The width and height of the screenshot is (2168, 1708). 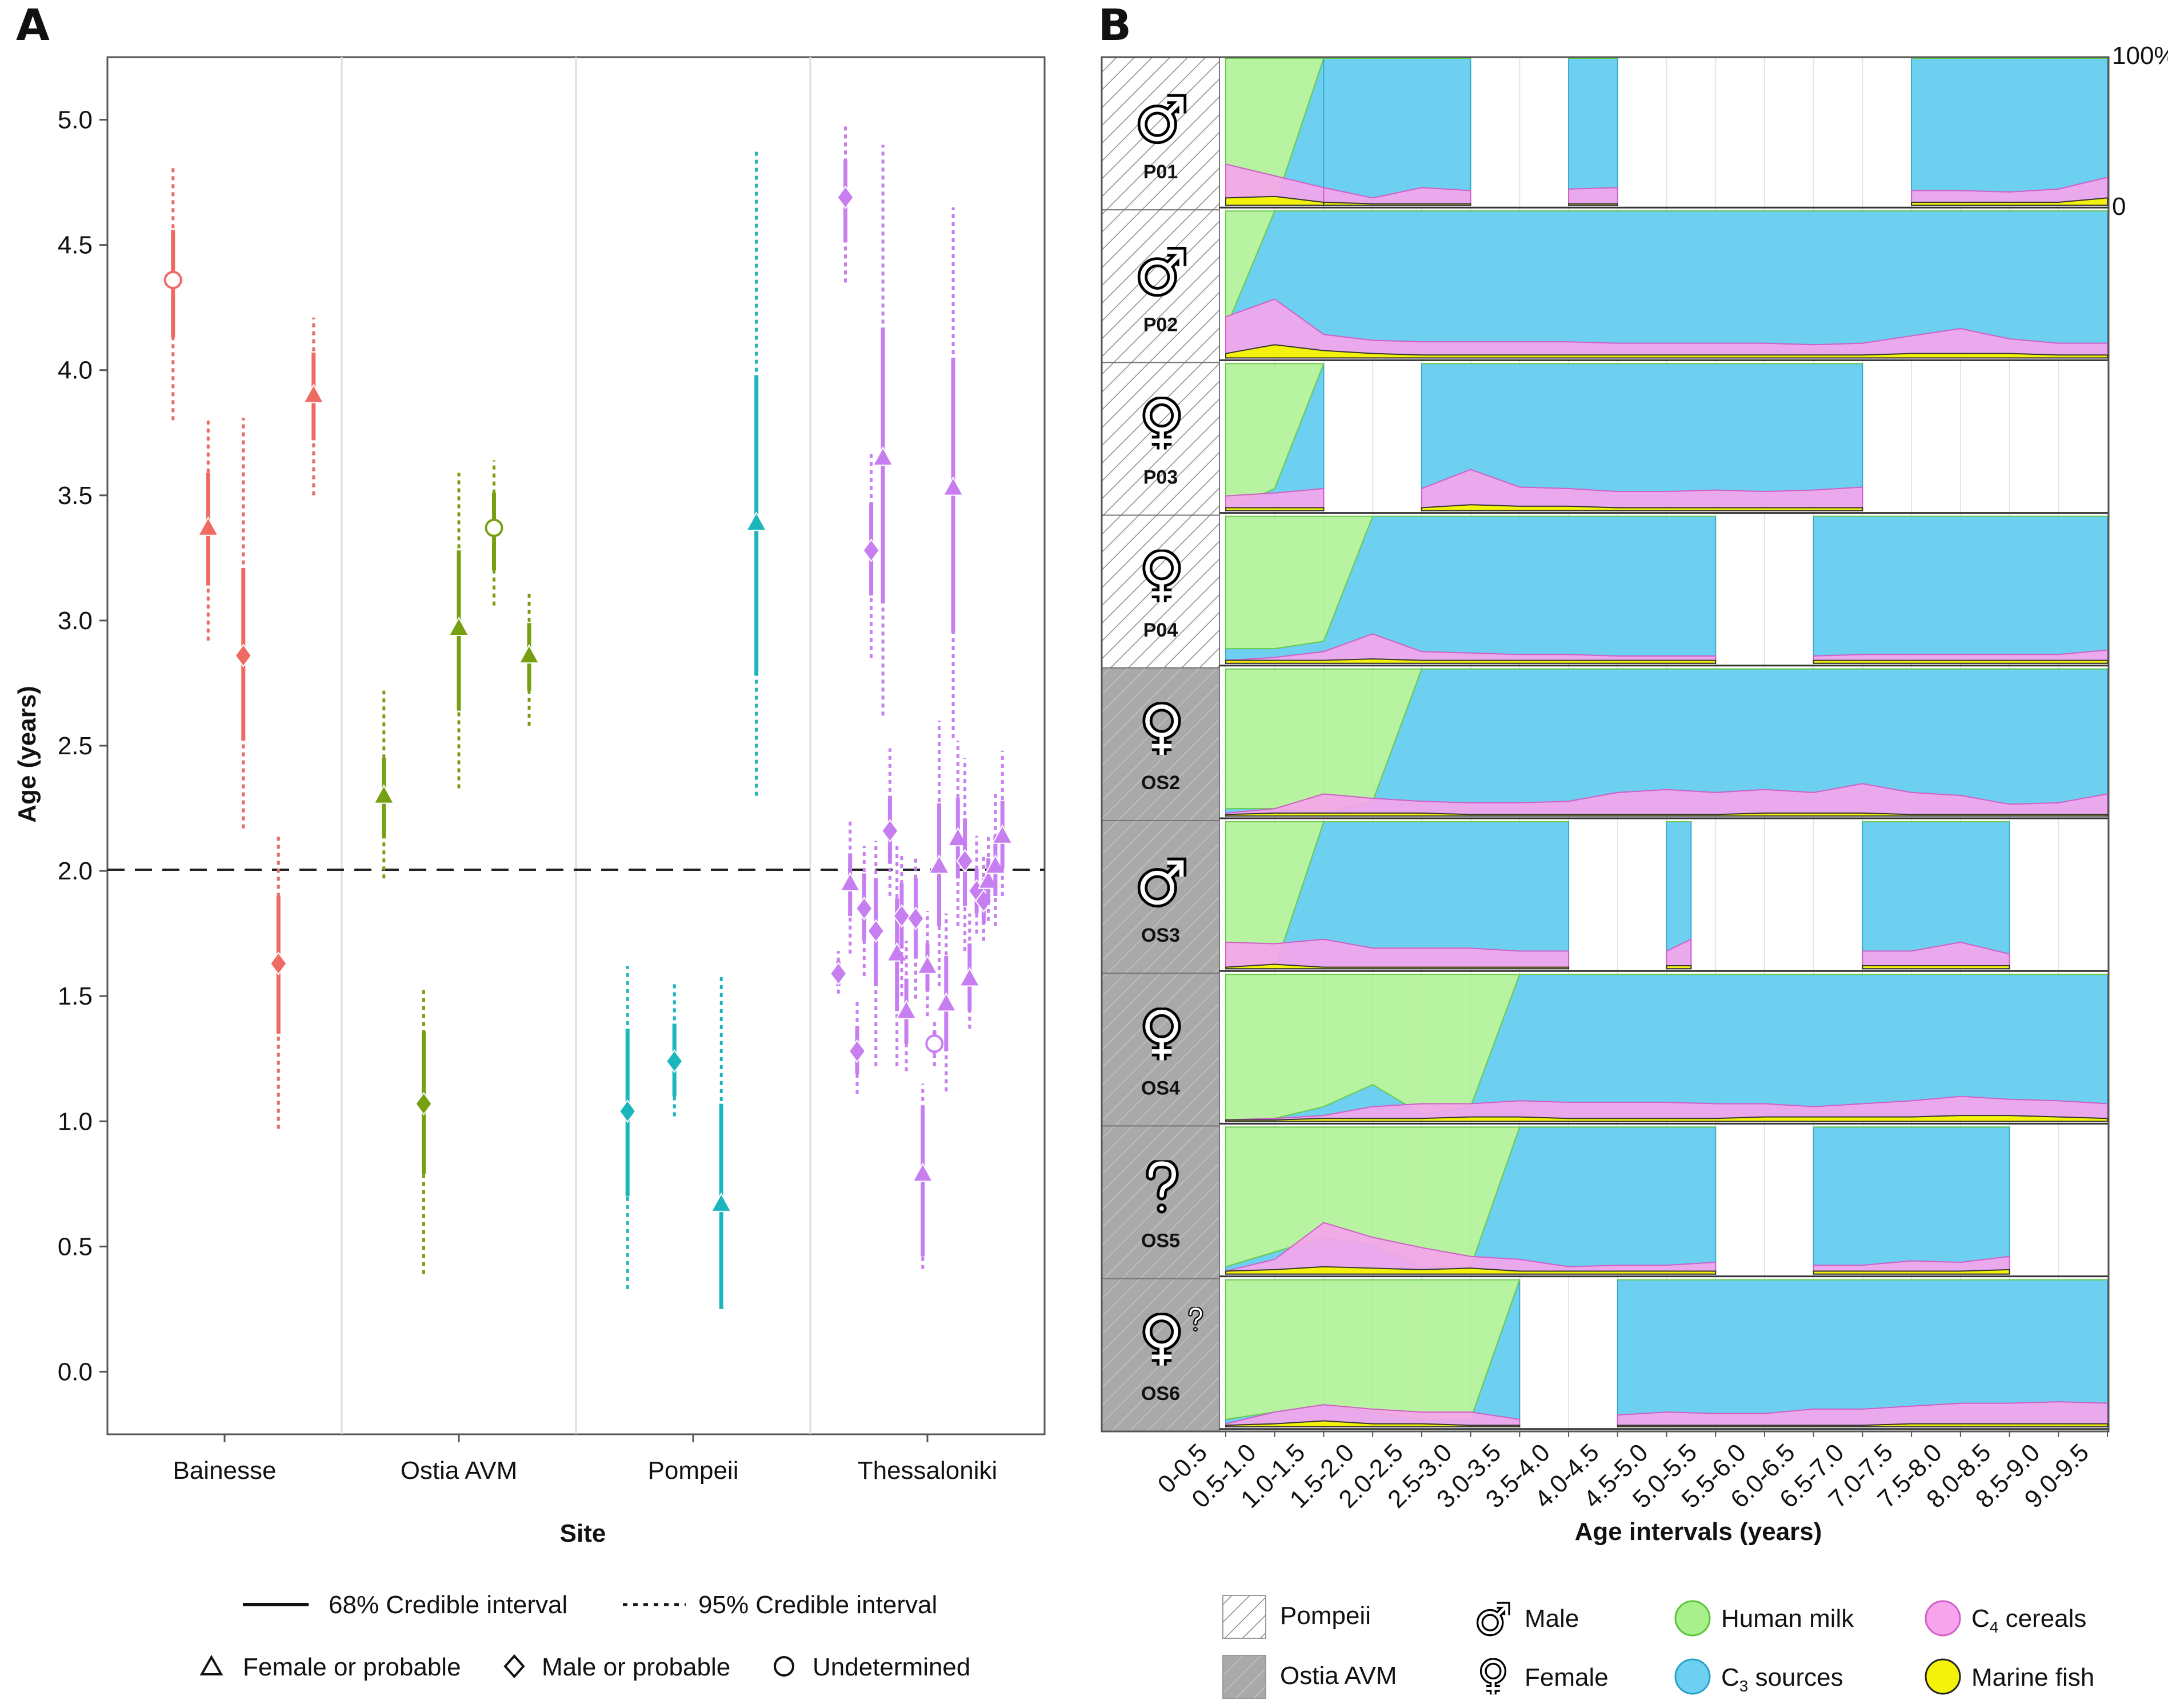 I want to click on individual-row: OS2, so click(x=1605, y=744).